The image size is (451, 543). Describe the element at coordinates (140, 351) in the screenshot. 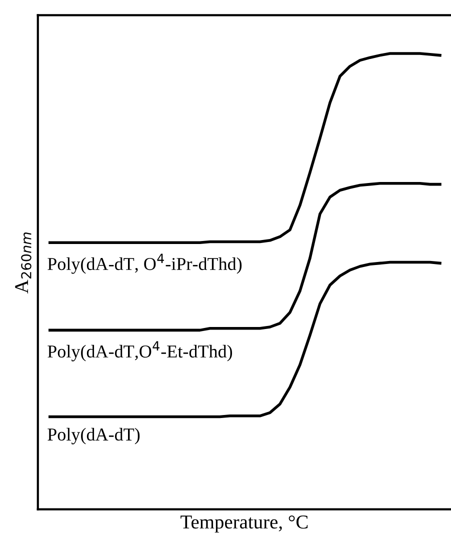

I see `series-label: Poly(dA-dT,O$^{4}$-Et-dThd)` at that location.